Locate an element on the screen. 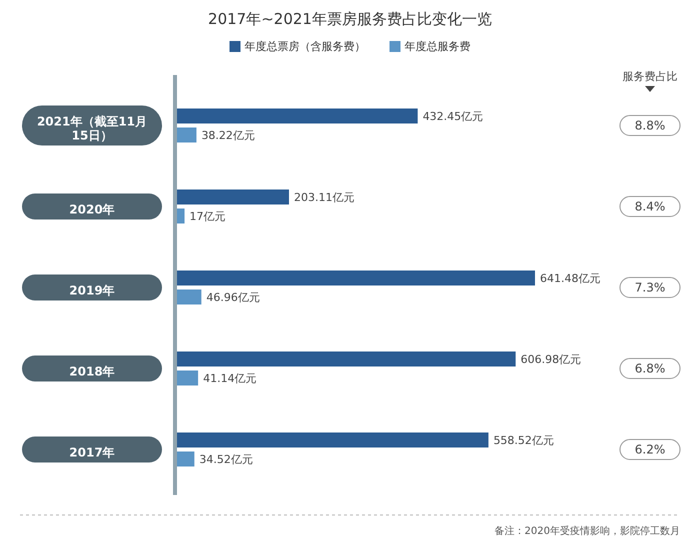 The height and width of the screenshot is (549, 700). text: 6.8% is located at coordinates (650, 369).